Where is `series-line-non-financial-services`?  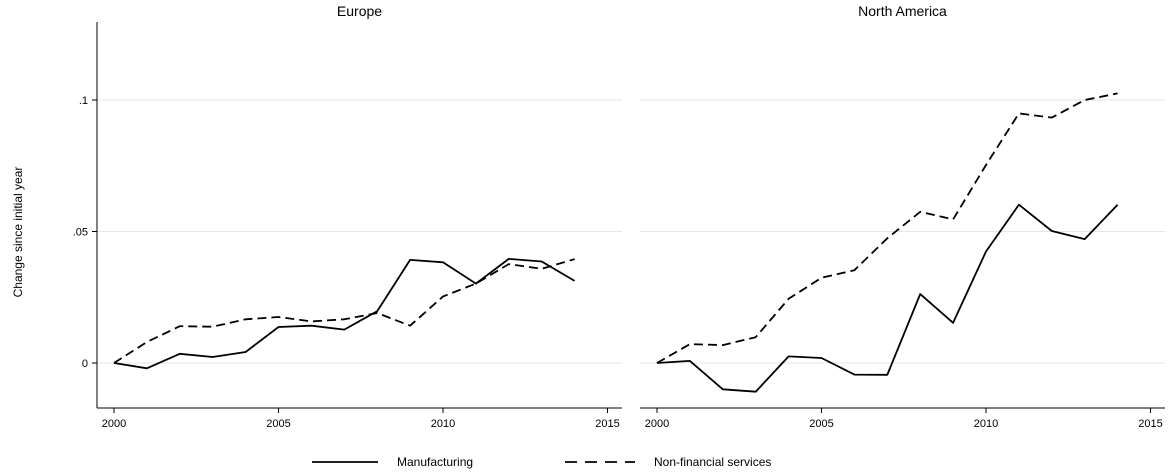
series-line-non-financial-services is located at coordinates (344, 311).